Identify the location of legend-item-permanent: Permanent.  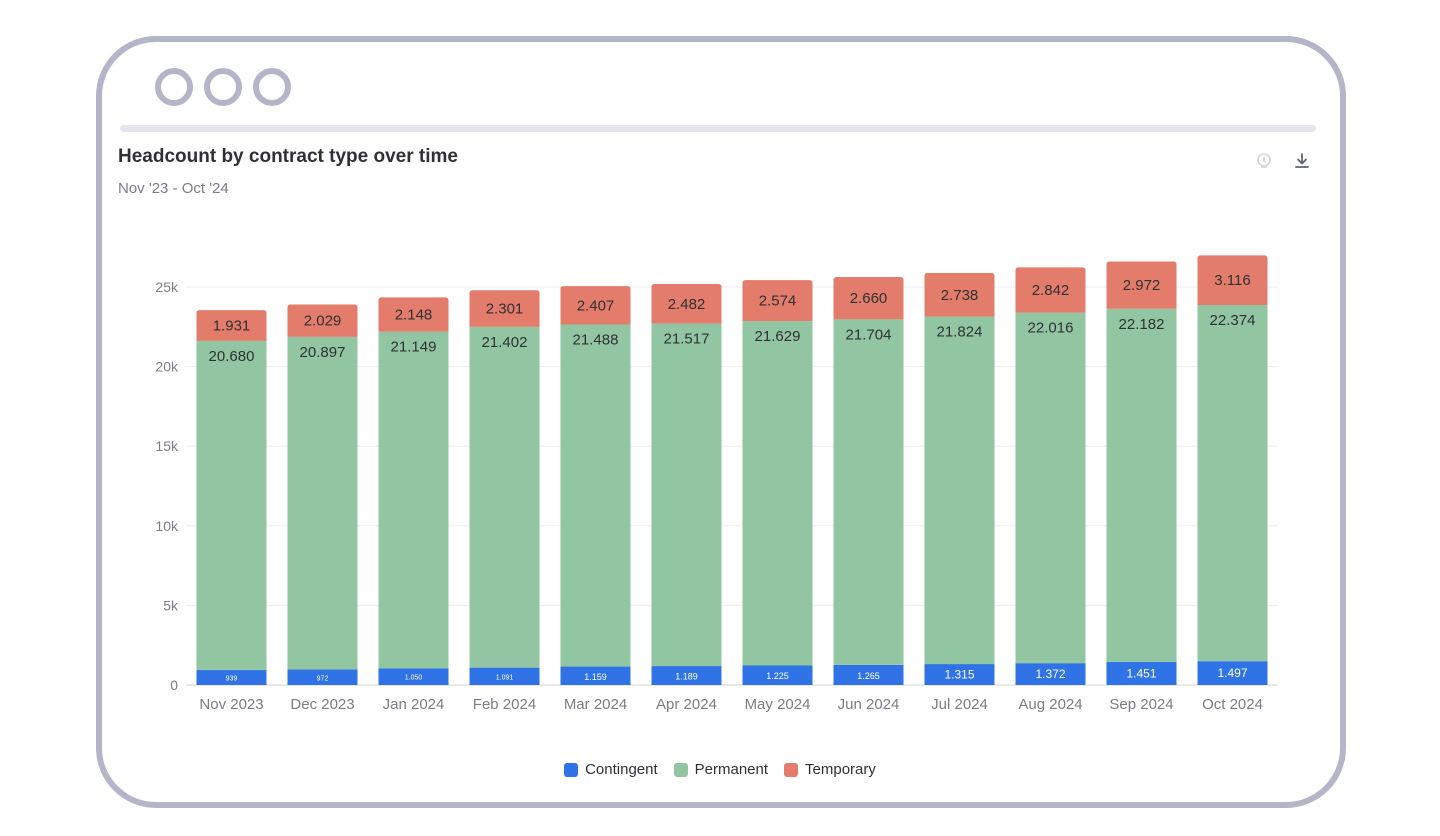
(721, 769).